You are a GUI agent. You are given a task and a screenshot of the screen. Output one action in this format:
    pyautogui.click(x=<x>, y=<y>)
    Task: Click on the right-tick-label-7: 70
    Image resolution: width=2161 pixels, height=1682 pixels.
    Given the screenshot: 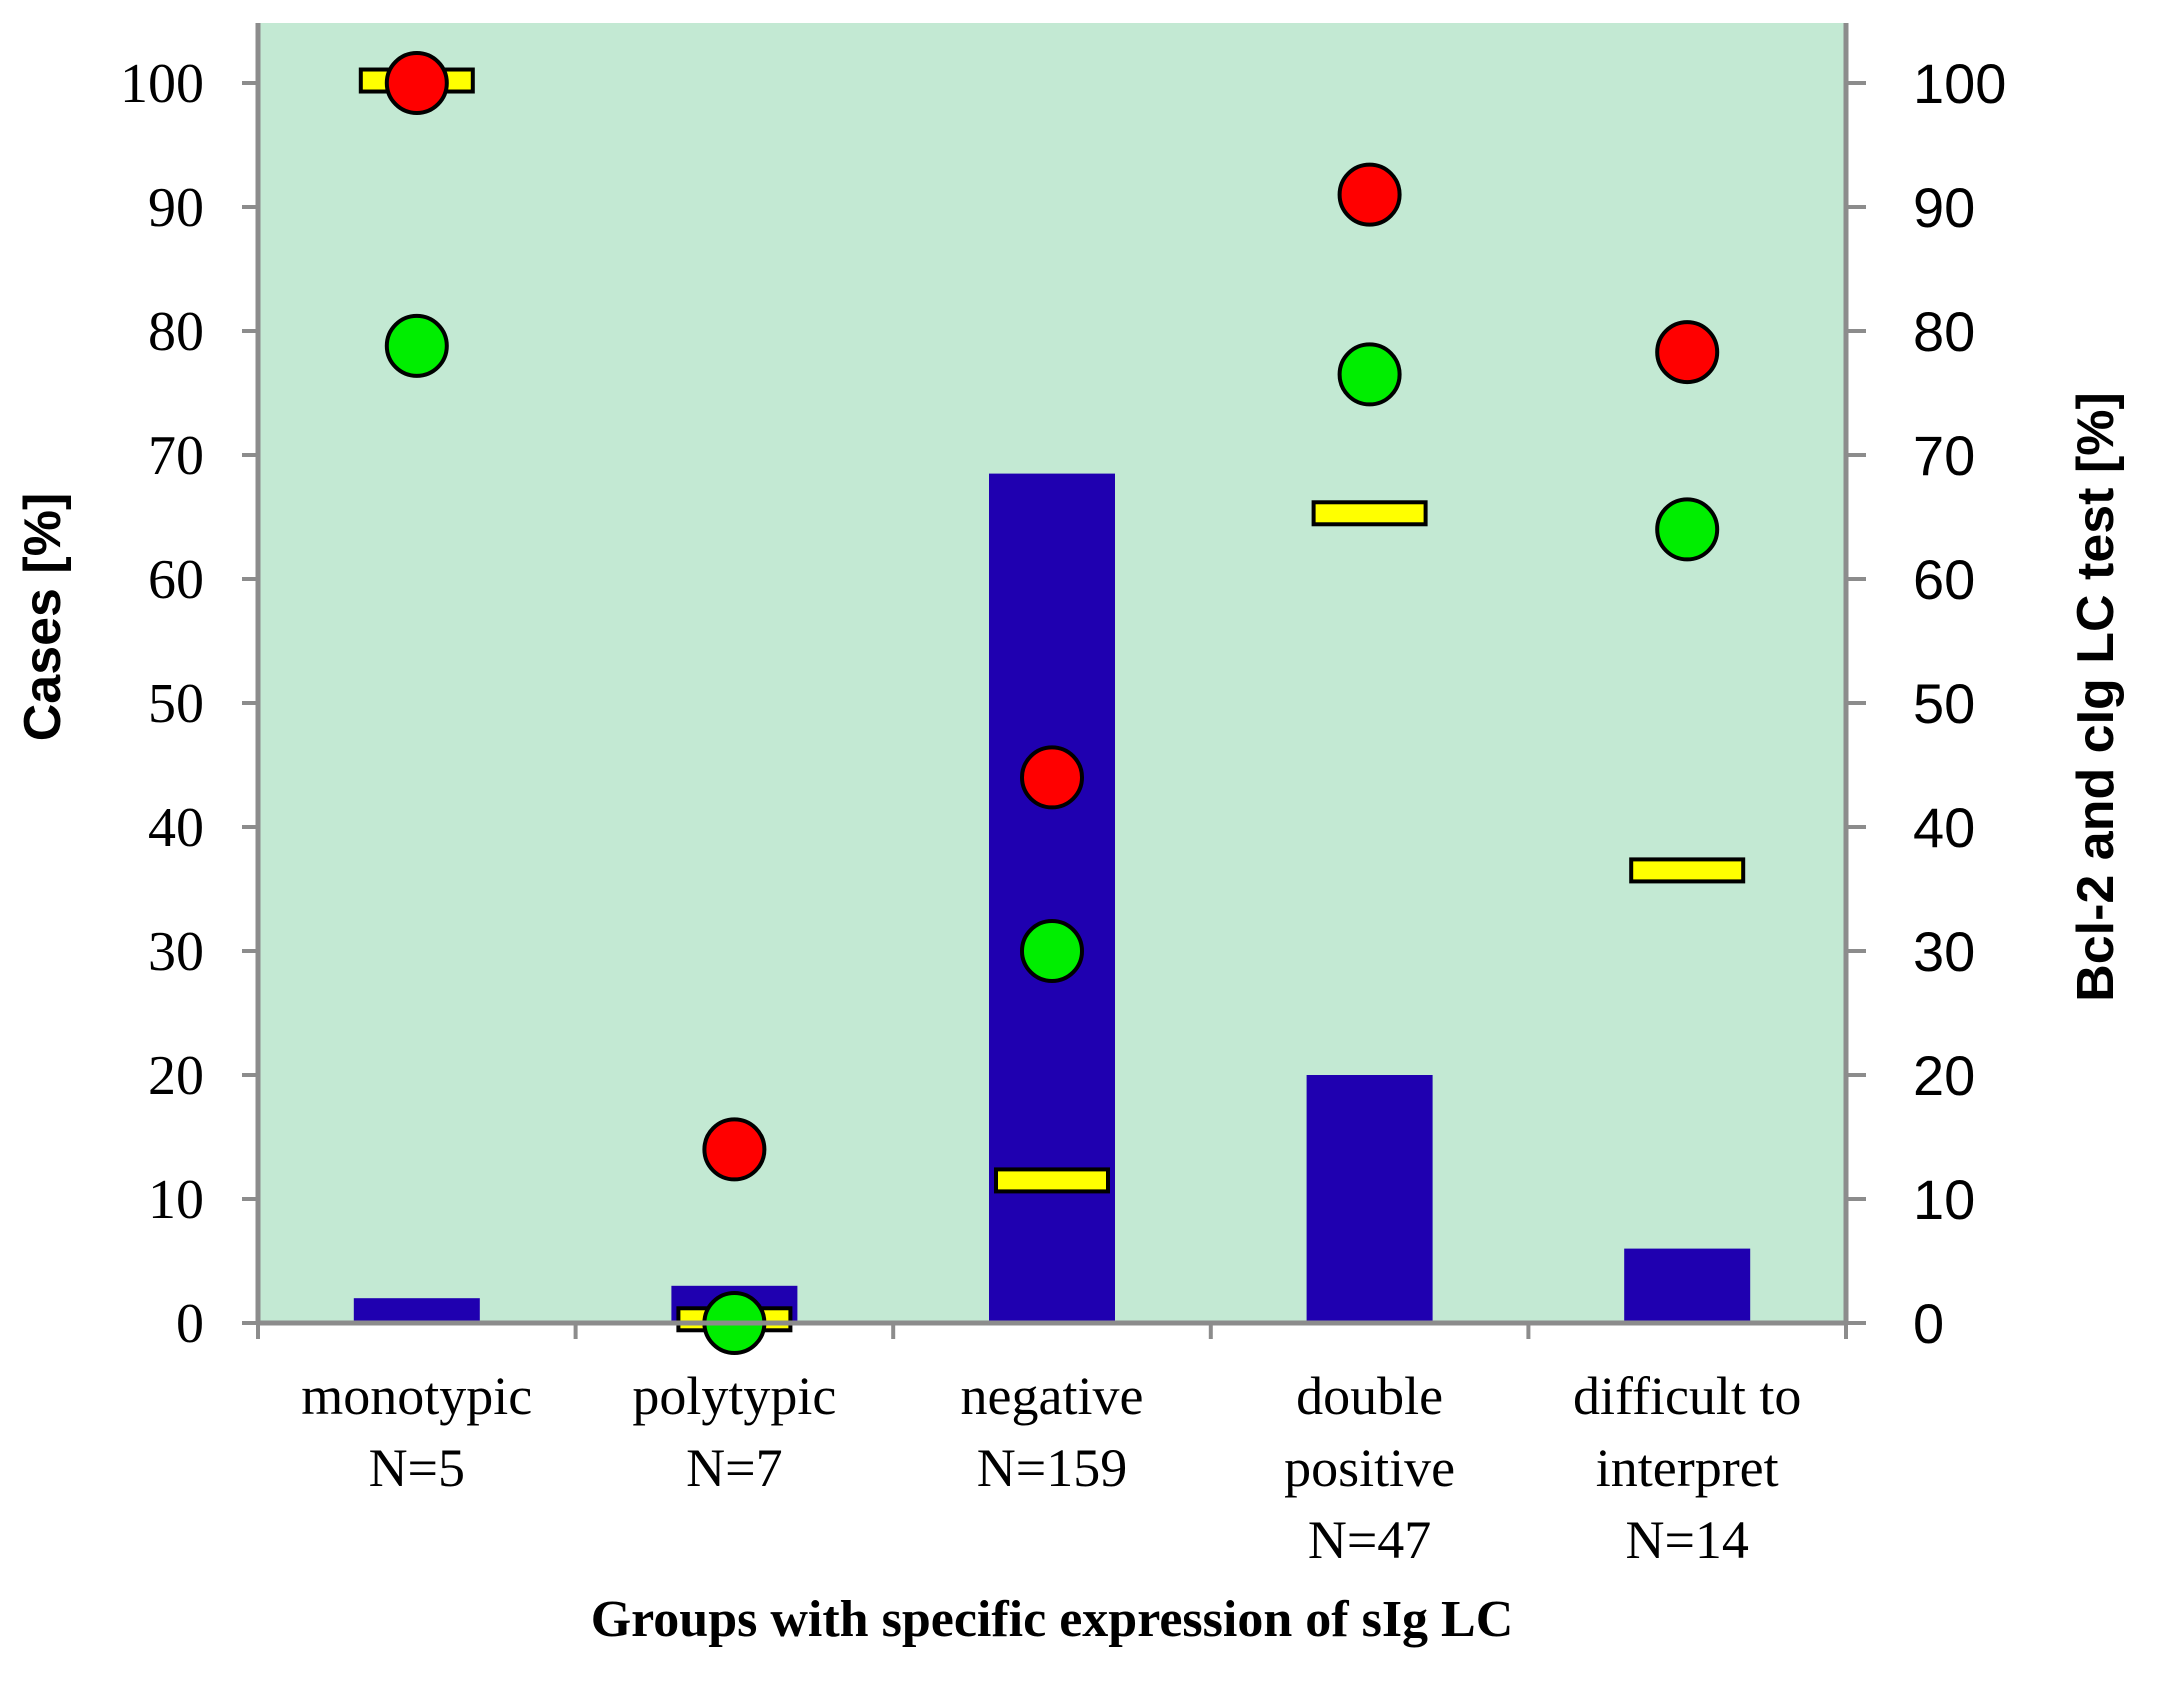 What is the action you would take?
    pyautogui.click(x=1944, y=455)
    